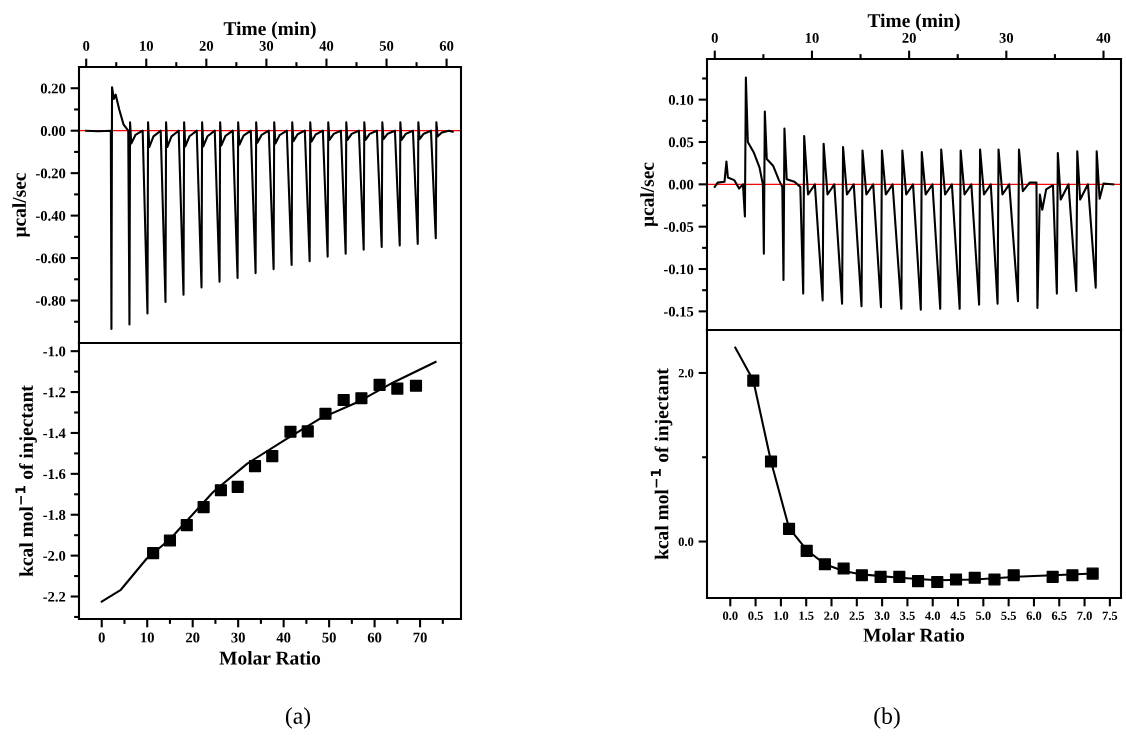  Describe the element at coordinates (686, 542) in the screenshot. I see `y-tick-label: 0.0` at that location.